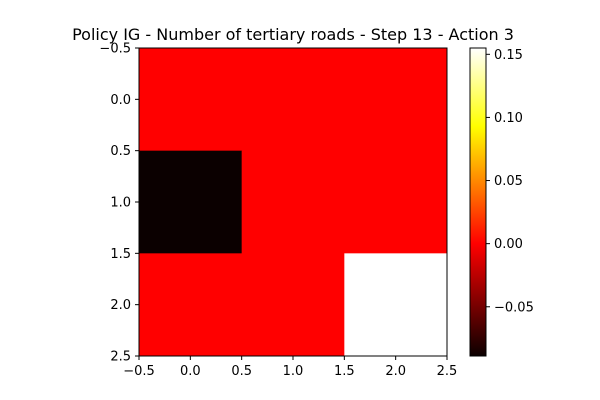 This screenshot has width=600, height=400. I want to click on y-tick-label: −0.5, so click(115, 49).